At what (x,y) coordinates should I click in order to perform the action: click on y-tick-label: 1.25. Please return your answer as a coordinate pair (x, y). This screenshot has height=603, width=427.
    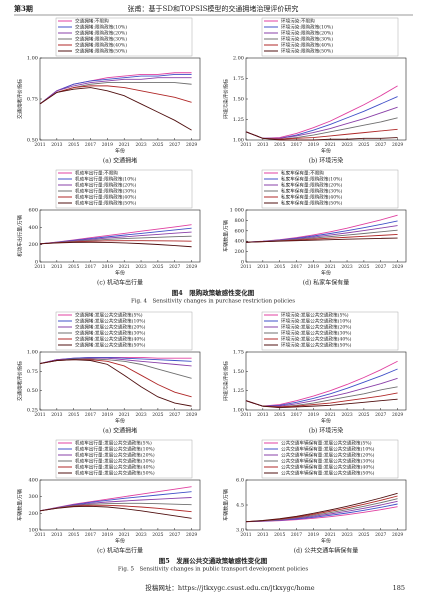
    Looking at the image, I should click on (238, 120).